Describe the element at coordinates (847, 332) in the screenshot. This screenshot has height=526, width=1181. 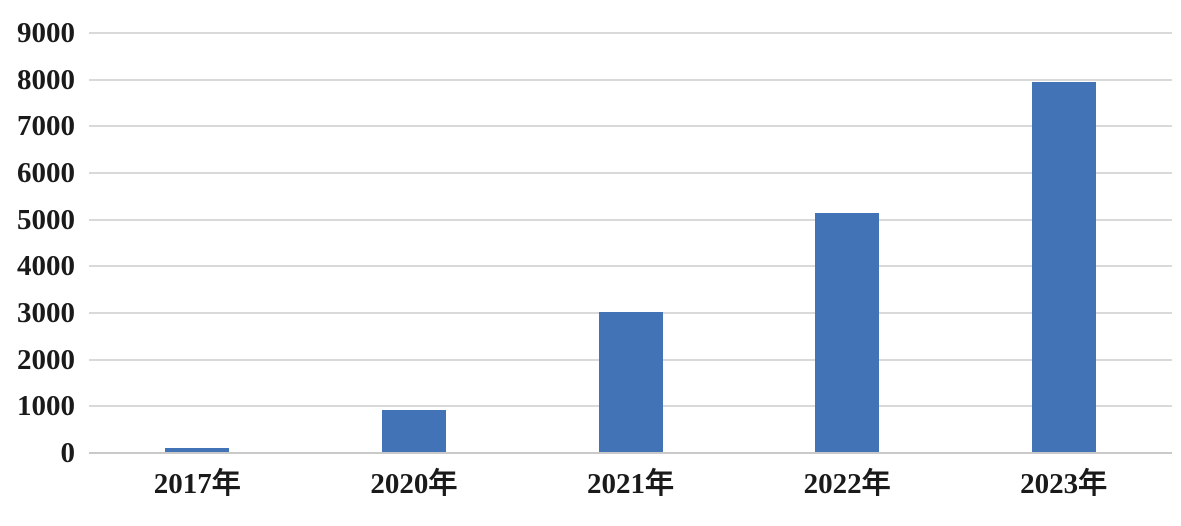
I see `bar-2022` at that location.